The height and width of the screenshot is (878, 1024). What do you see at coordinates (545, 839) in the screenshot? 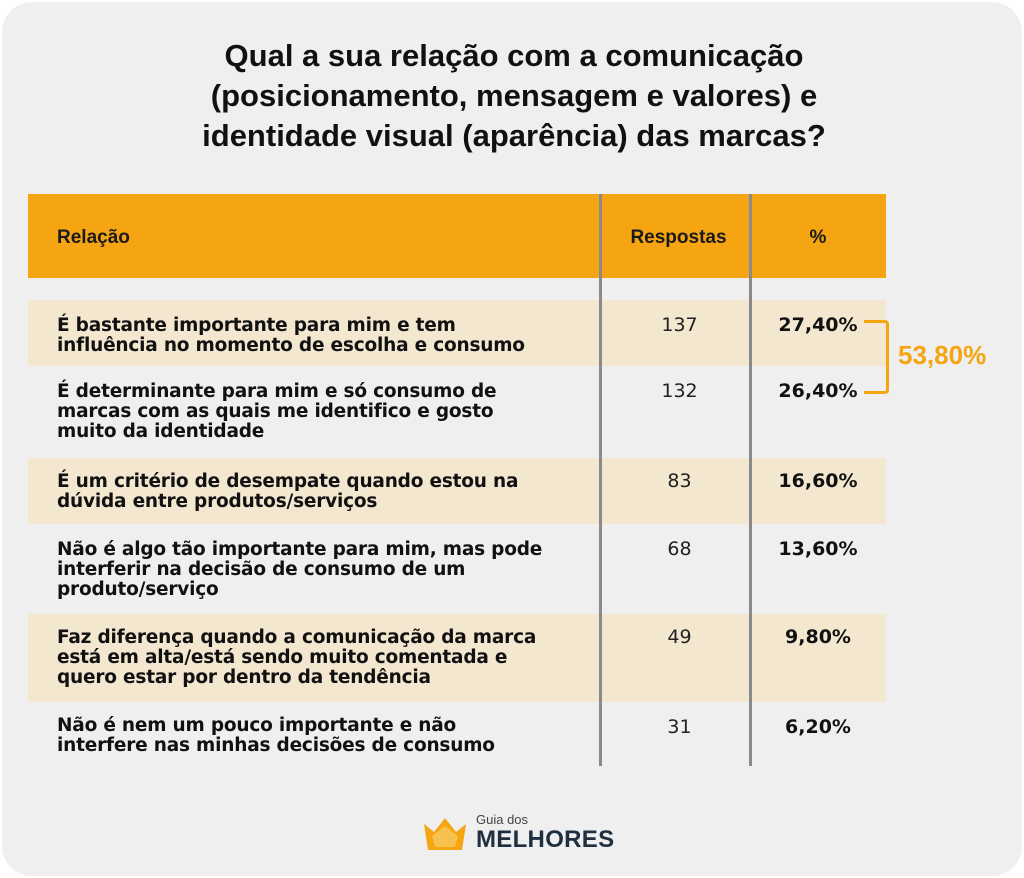
I see `brand-name: MELHORES` at bounding box center [545, 839].